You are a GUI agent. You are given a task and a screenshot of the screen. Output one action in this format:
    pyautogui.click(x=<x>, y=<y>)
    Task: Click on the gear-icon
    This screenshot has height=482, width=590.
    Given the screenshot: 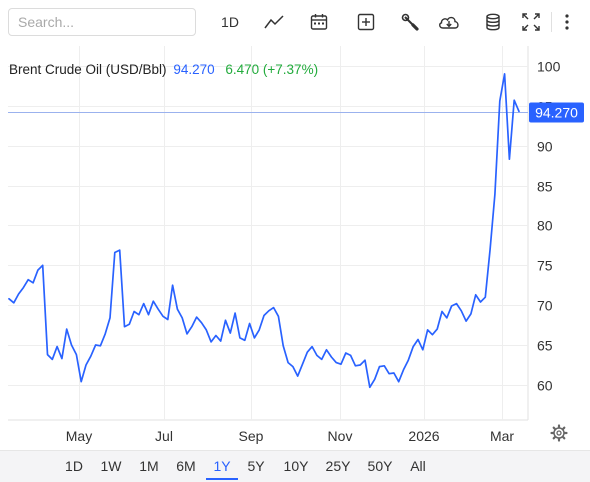 What is the action you would take?
    pyautogui.click(x=559, y=435)
    